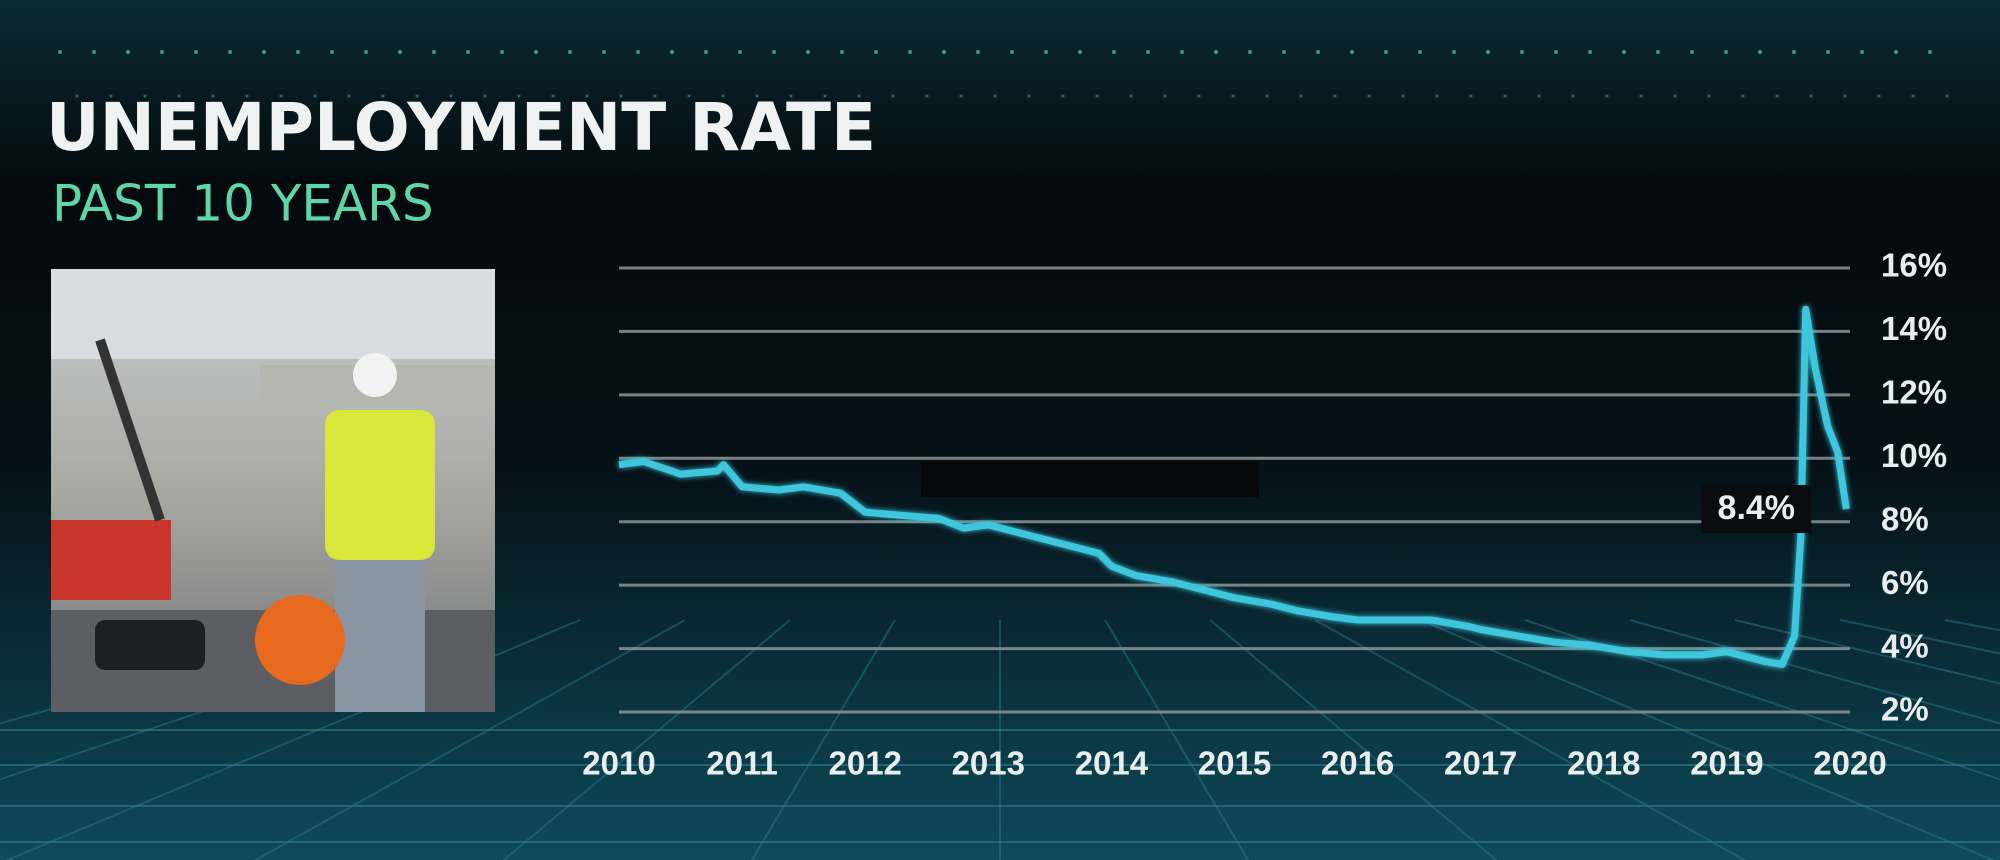 The height and width of the screenshot is (860, 2000). I want to click on value-label-bg, so click(1756, 509).